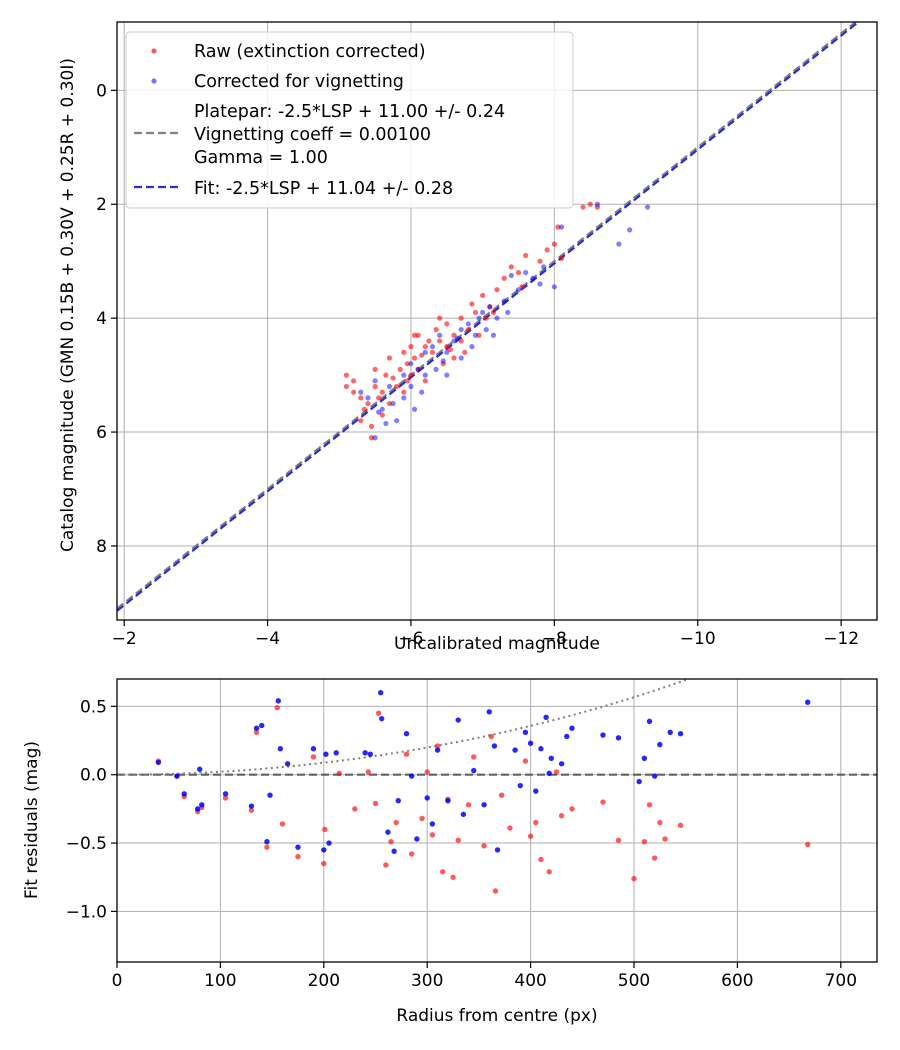 This screenshot has height=1050, width=900. Describe the element at coordinates (154, 51) in the screenshot. I see `legend-raw-marker` at that location.